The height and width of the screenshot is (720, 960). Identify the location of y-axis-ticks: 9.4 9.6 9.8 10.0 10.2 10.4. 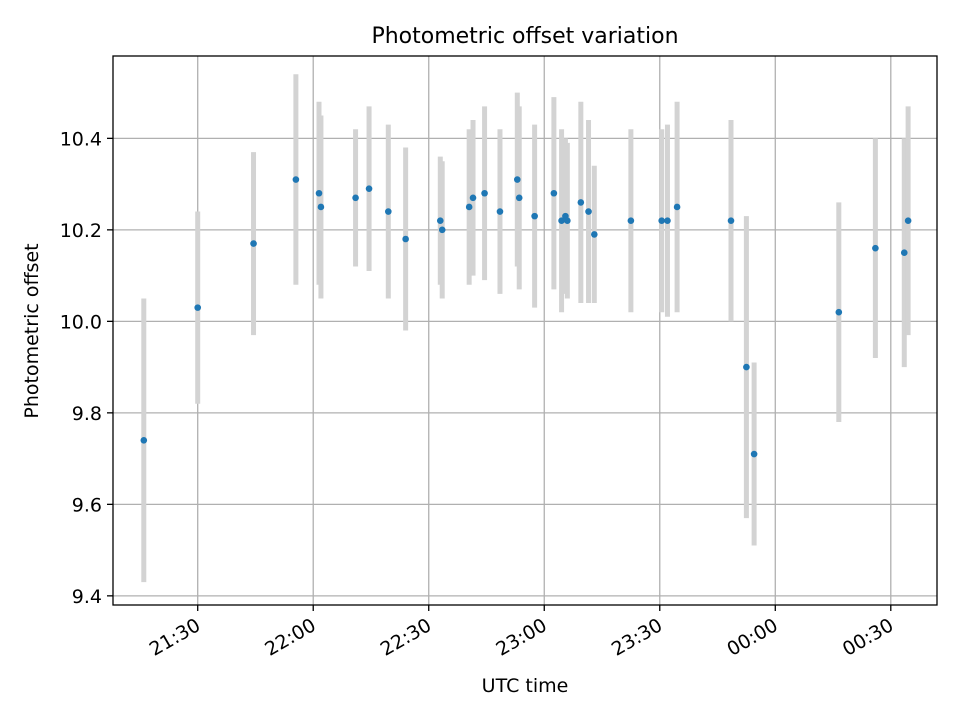
(86, 368).